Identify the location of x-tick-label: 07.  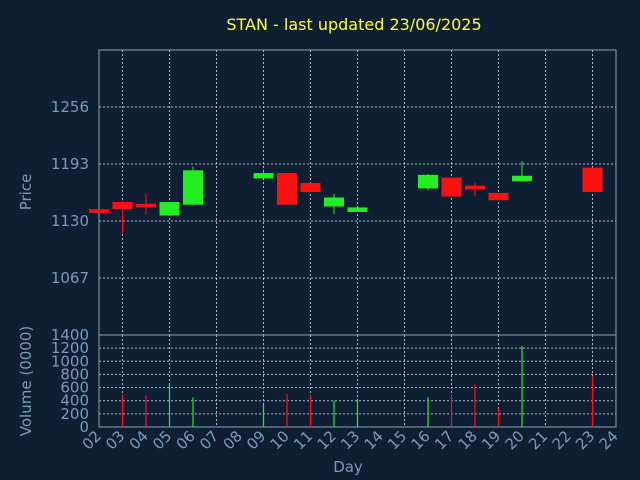
(209, 440).